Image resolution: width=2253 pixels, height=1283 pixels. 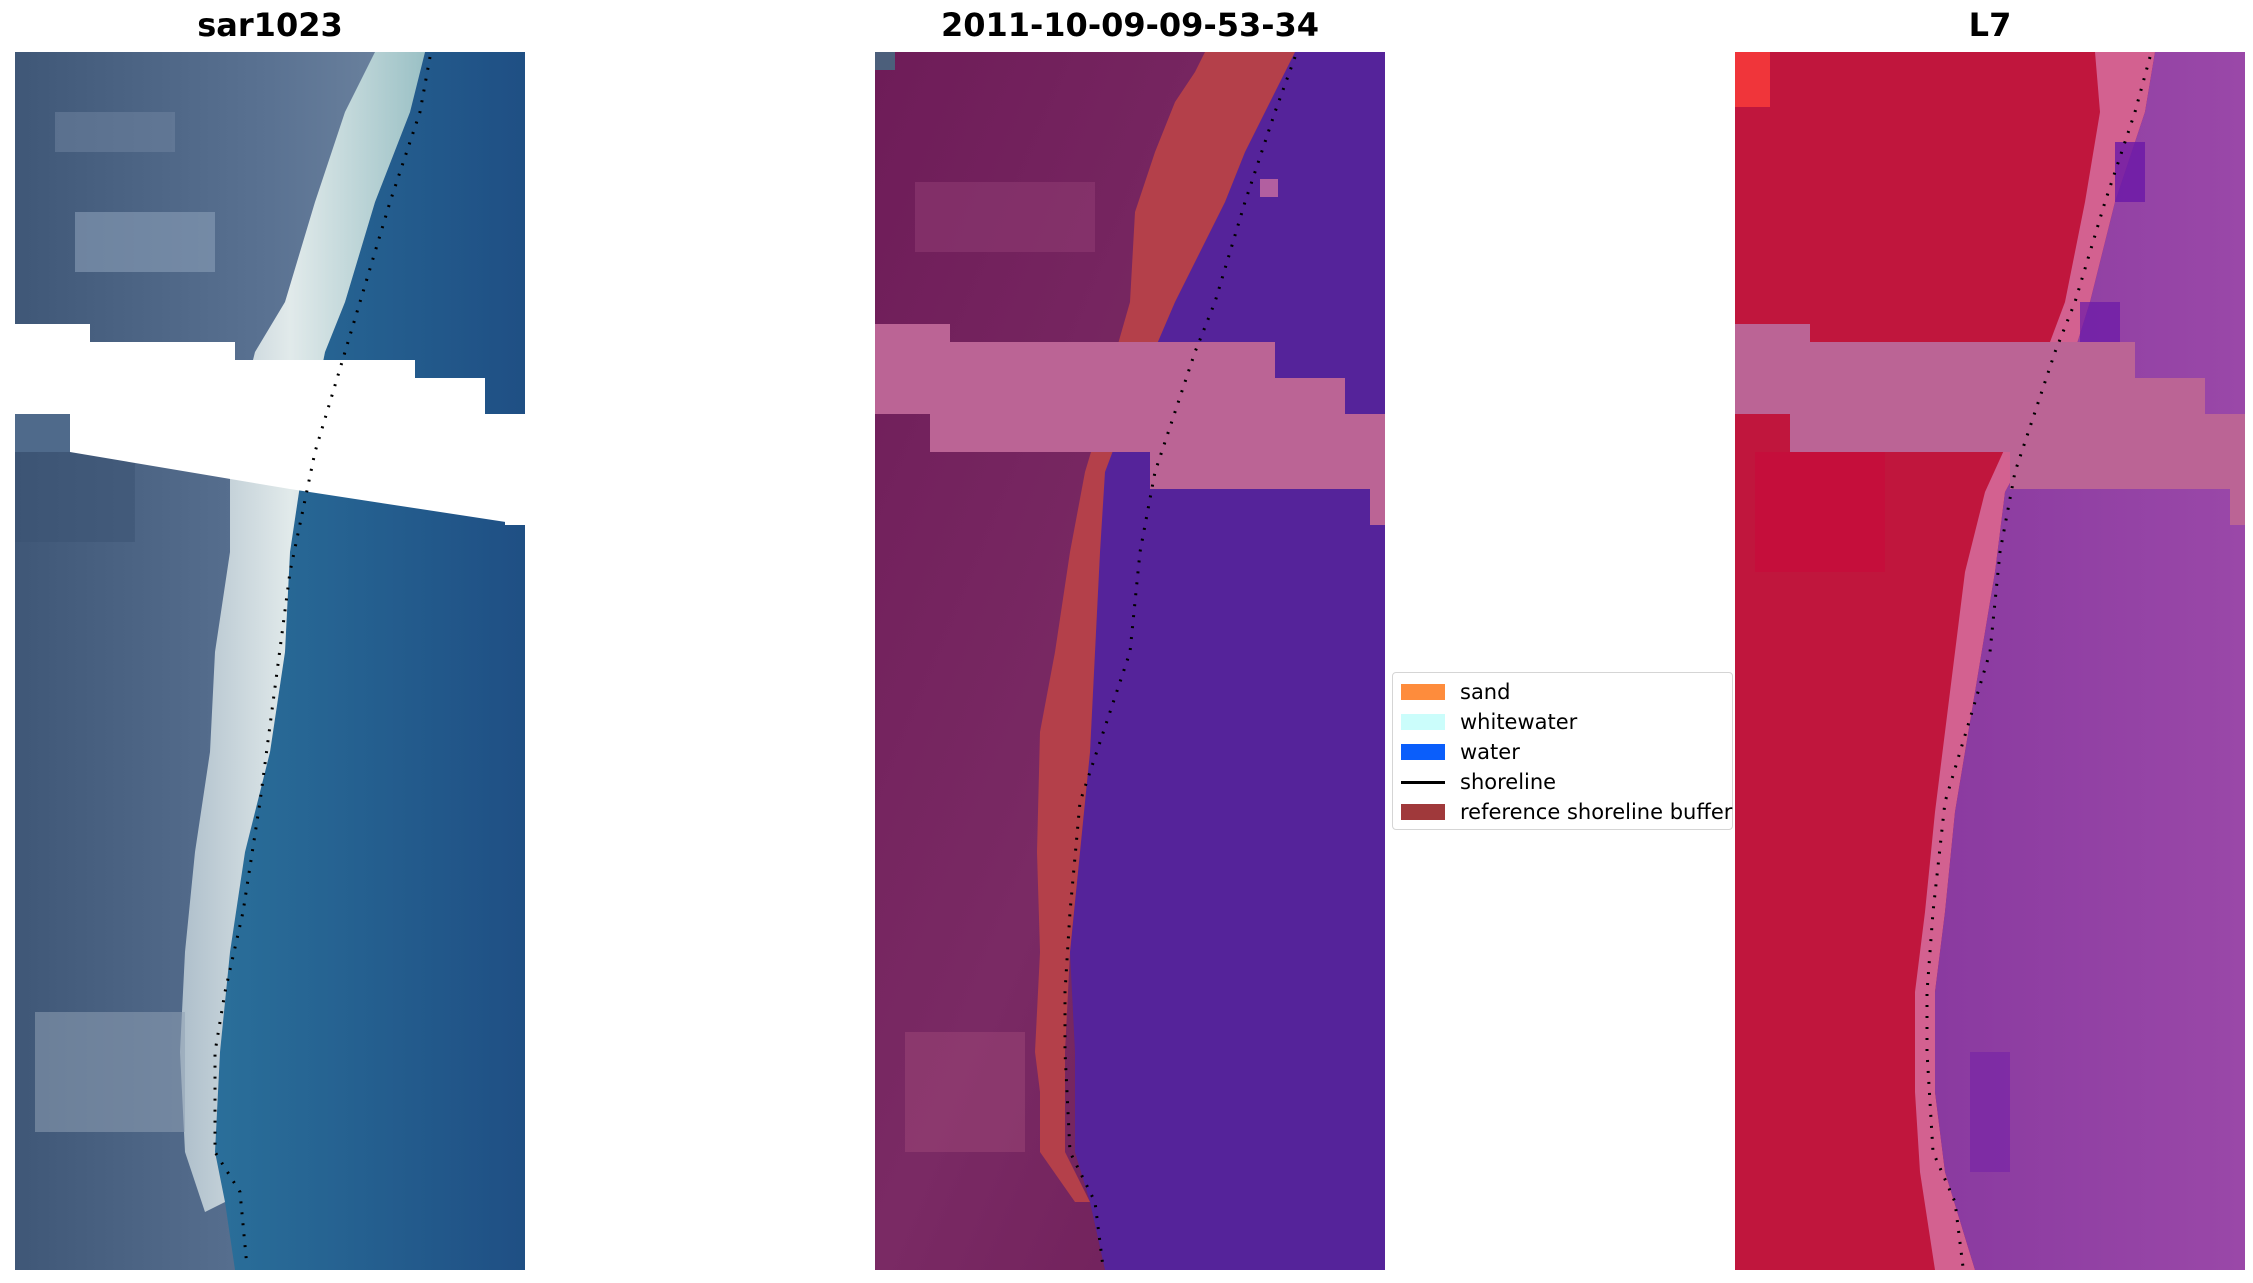 I want to click on legend-label-whitewater: whitewater, so click(x=1519, y=722).